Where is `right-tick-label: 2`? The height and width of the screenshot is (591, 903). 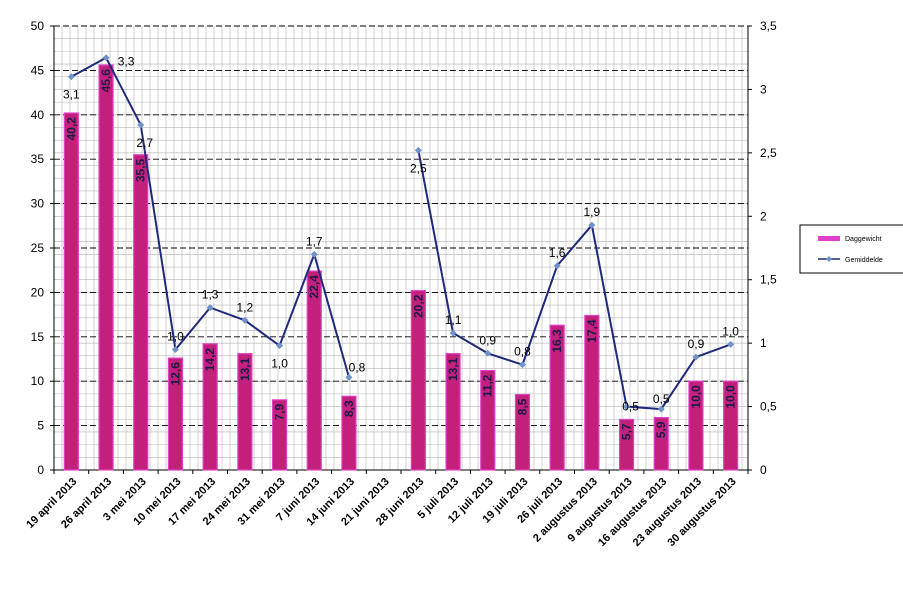 right-tick-label: 2 is located at coordinates (763, 216).